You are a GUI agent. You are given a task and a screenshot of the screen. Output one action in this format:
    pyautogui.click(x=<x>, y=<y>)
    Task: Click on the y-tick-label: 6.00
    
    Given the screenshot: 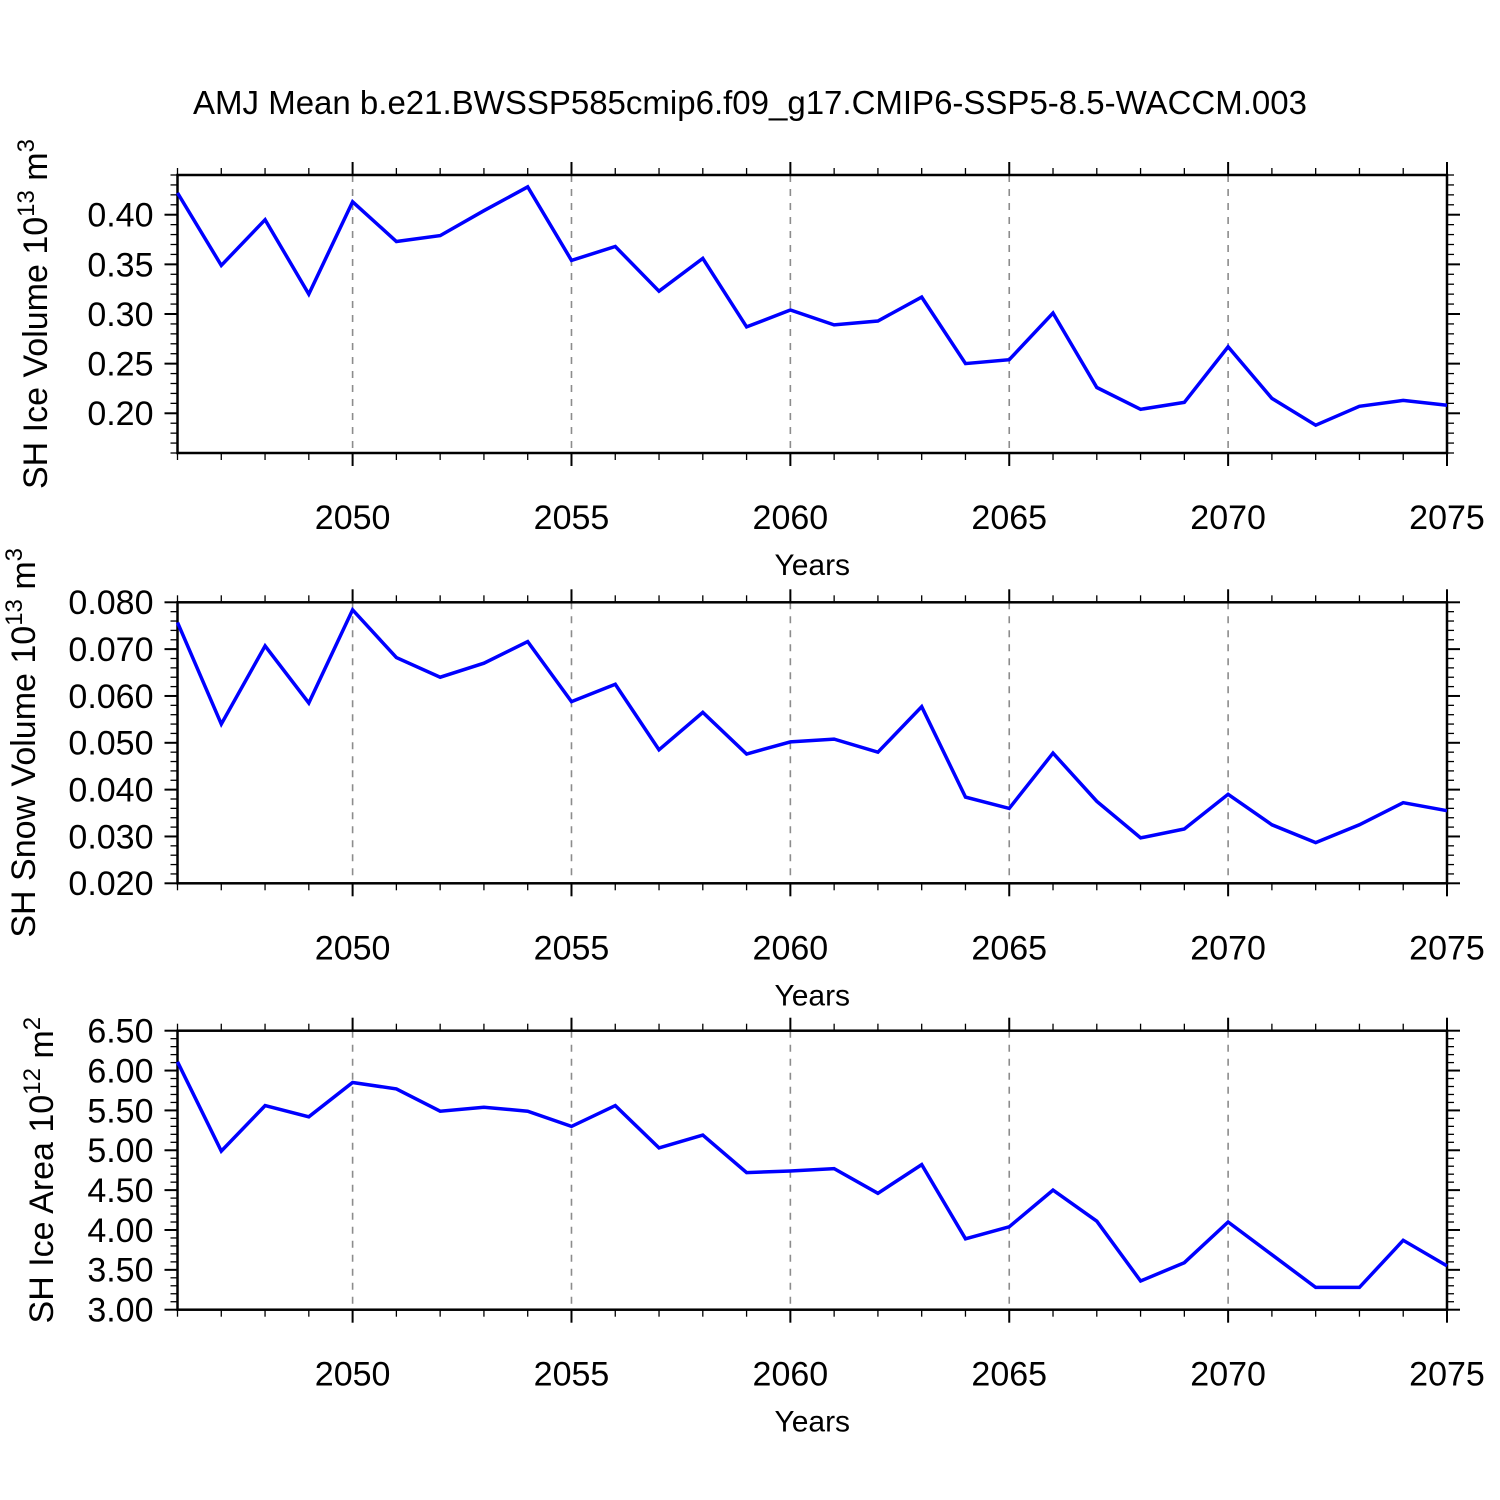 What is the action you would take?
    pyautogui.click(x=120, y=1071)
    